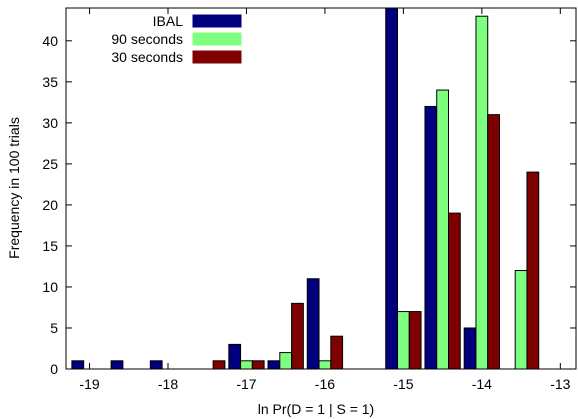 This screenshot has height=419, width=578. I want to click on legend-label: IBAL, so click(168, 21).